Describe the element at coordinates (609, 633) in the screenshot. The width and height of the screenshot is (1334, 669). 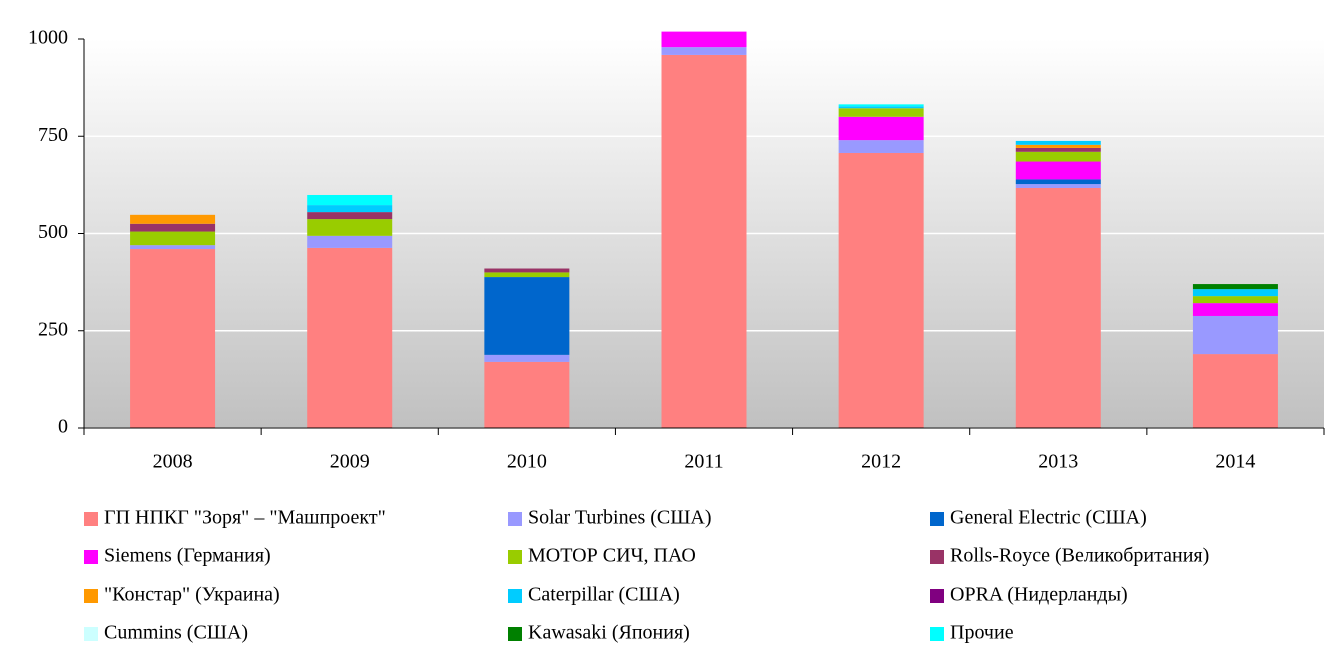
I see `legend-label: Kawasaki (Япония)` at that location.